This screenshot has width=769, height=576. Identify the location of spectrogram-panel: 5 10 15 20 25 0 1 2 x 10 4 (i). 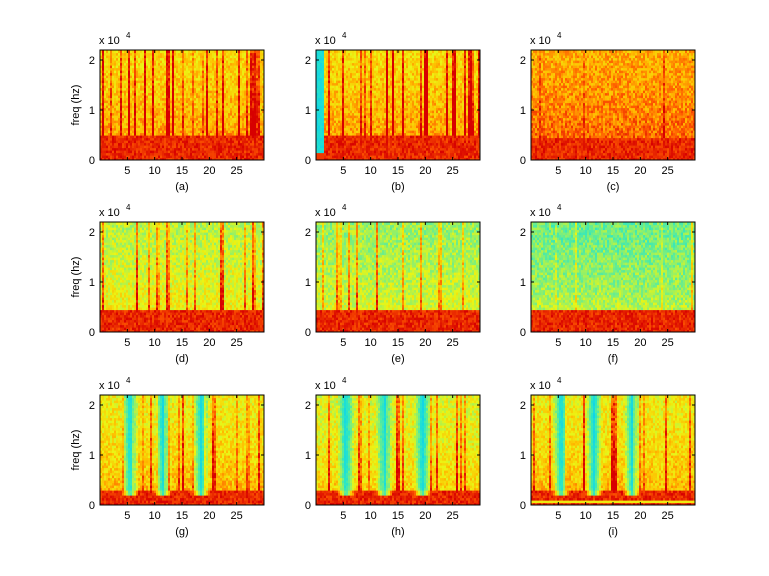
(608, 457).